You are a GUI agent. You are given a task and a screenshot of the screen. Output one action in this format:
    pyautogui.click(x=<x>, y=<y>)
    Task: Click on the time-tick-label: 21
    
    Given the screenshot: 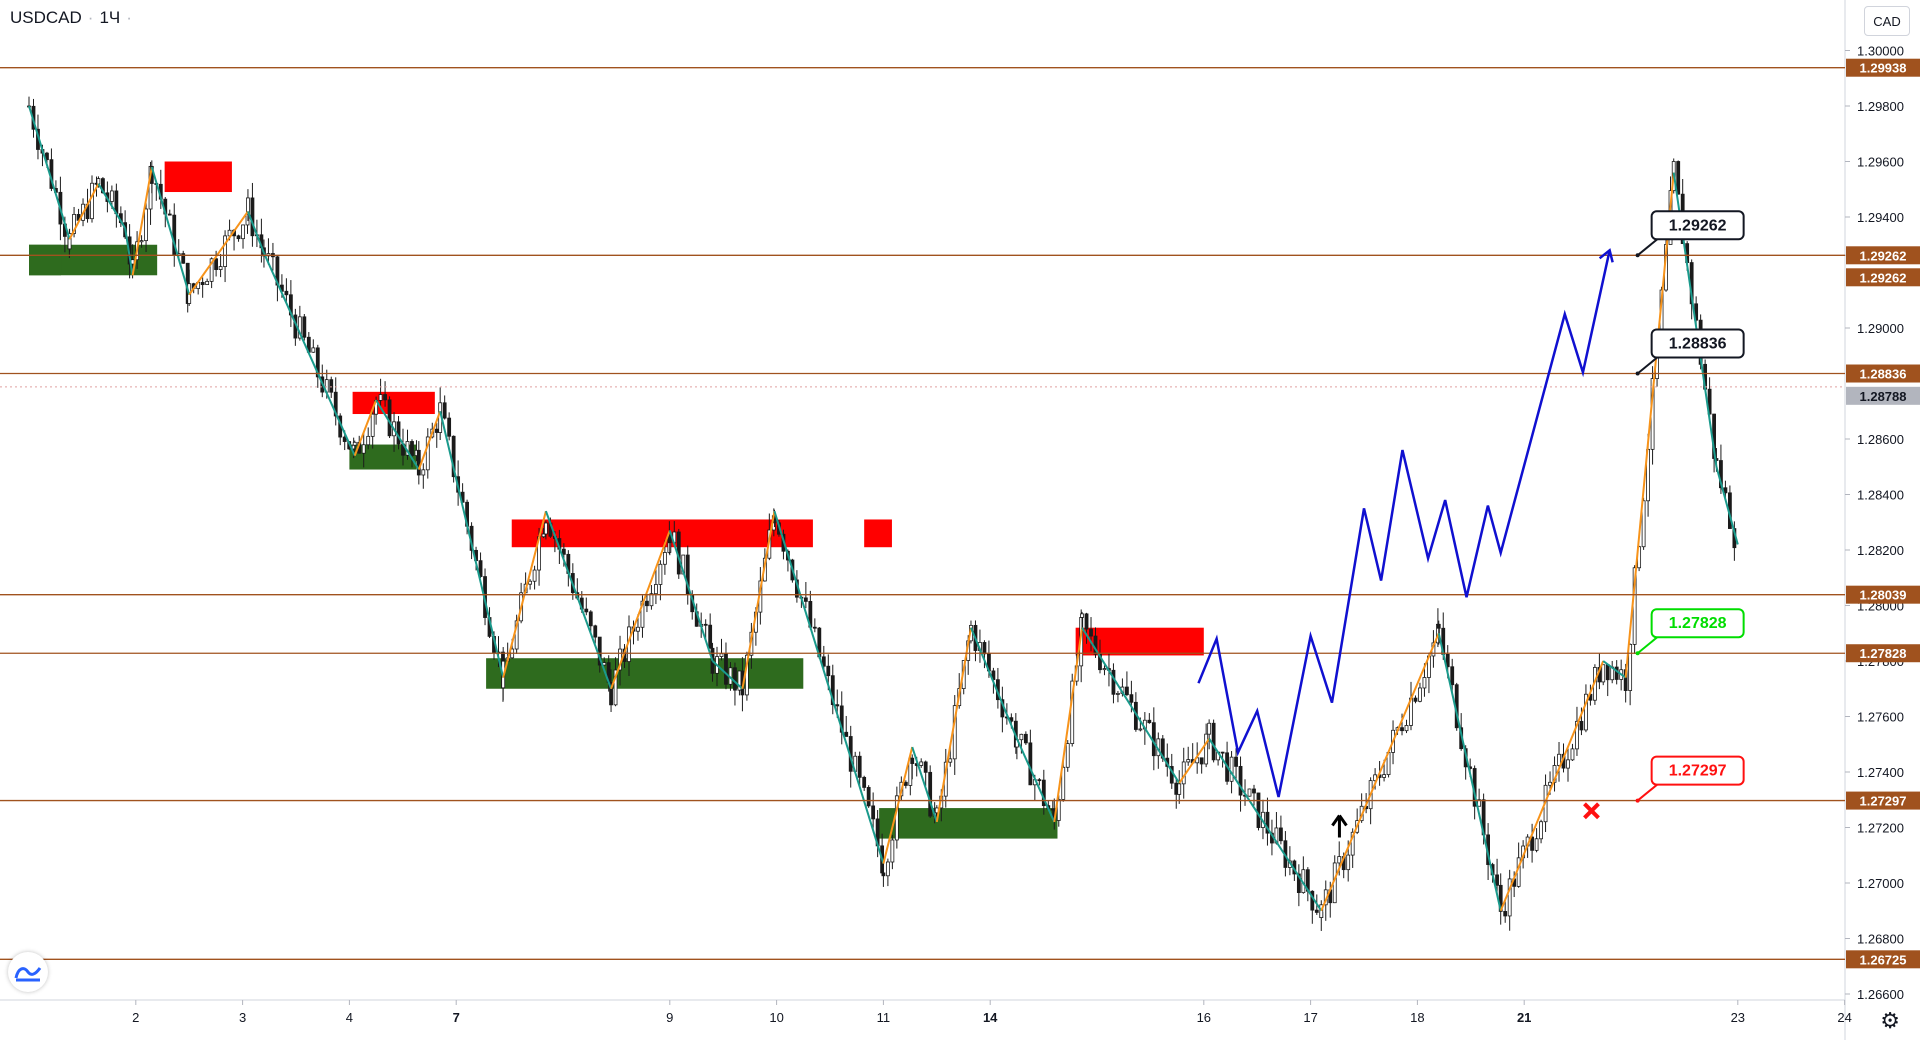 What is the action you would take?
    pyautogui.click(x=1524, y=1017)
    